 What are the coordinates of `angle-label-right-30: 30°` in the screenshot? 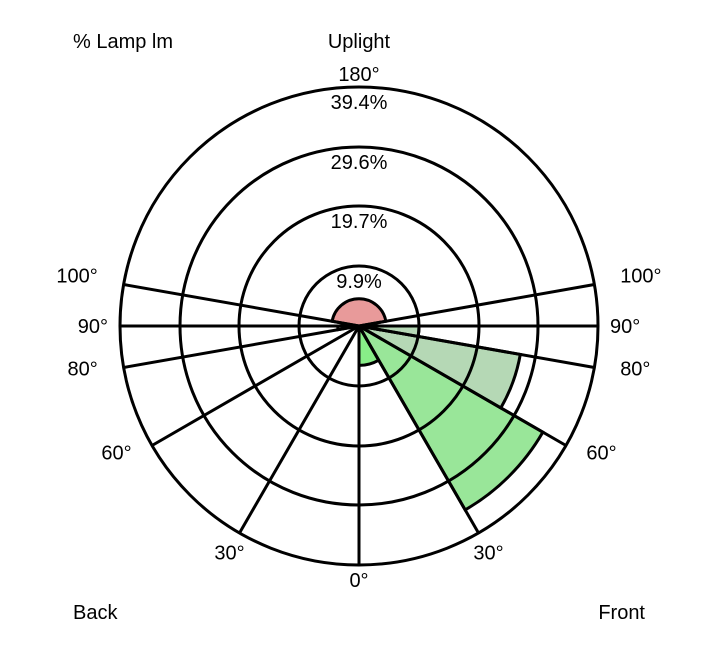 It's located at (488, 553).